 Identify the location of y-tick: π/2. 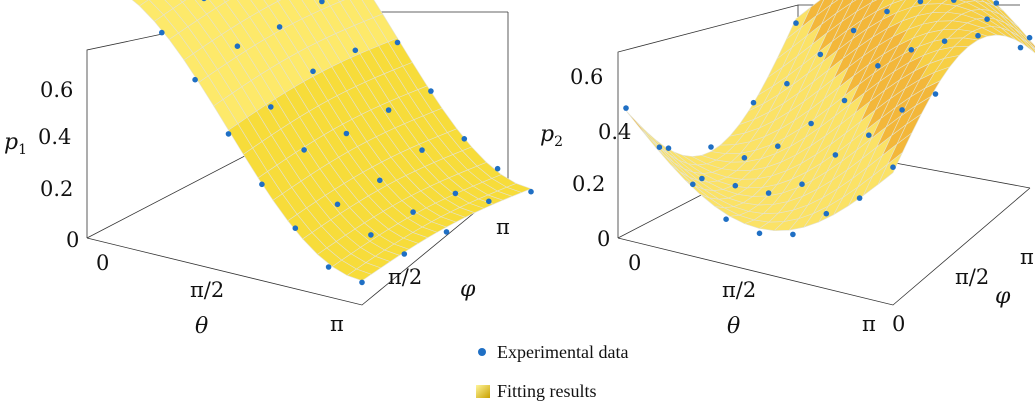
(972, 277).